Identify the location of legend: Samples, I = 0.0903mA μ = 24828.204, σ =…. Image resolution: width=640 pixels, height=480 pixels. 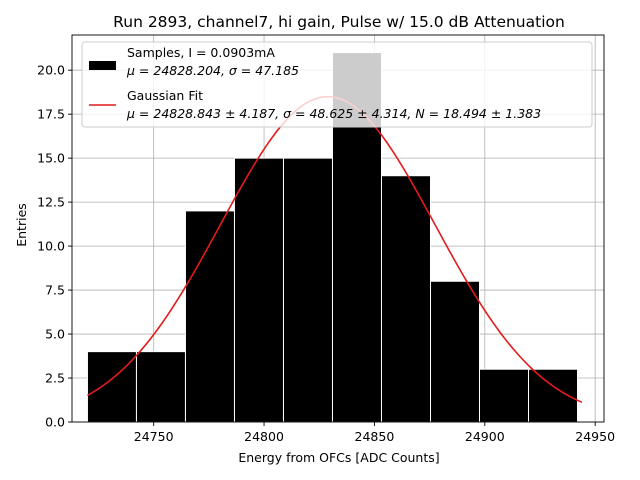
(337, 84).